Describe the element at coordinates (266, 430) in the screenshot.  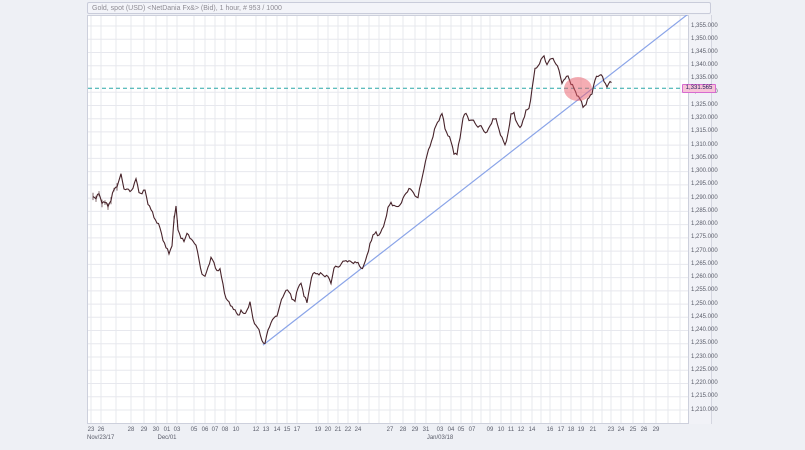
I see `time-tick-label: 13` at that location.